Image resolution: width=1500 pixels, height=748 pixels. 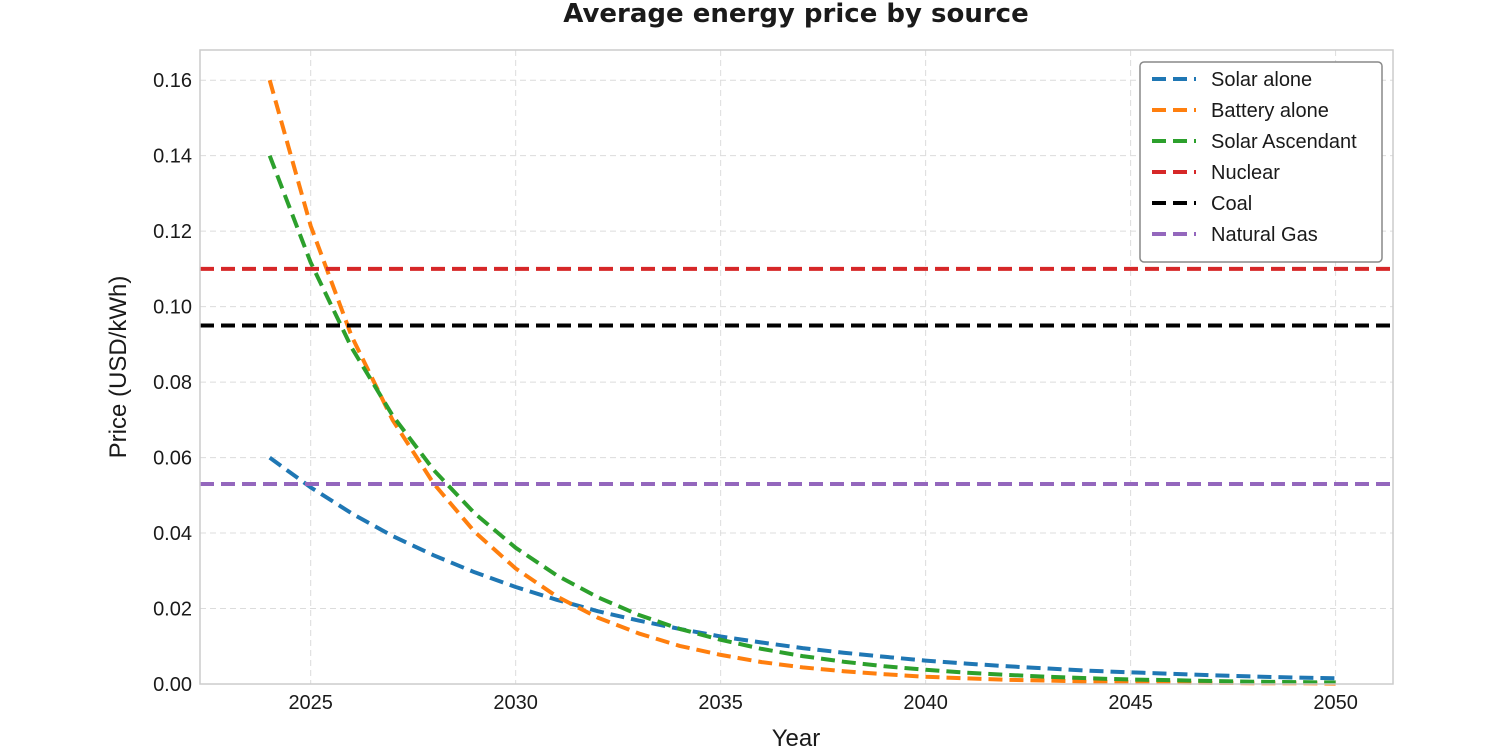 I want to click on x-axis-label: Year, so click(x=796, y=736).